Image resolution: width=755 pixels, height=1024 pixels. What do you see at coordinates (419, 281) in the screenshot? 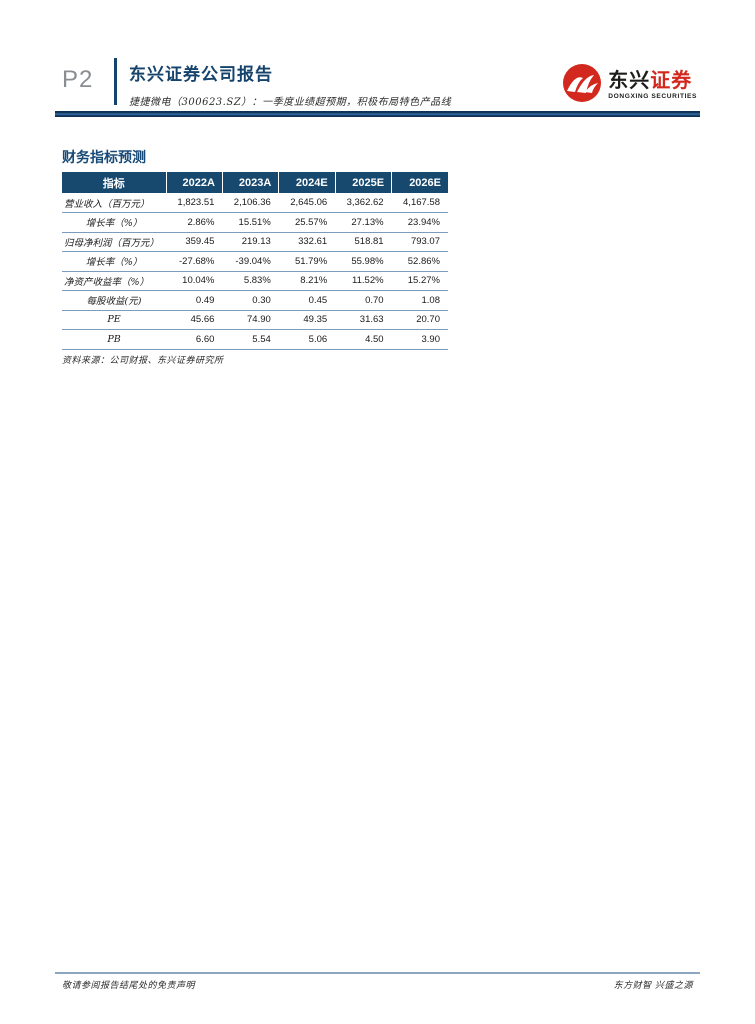
I see `row-value: 15.27%` at bounding box center [419, 281].